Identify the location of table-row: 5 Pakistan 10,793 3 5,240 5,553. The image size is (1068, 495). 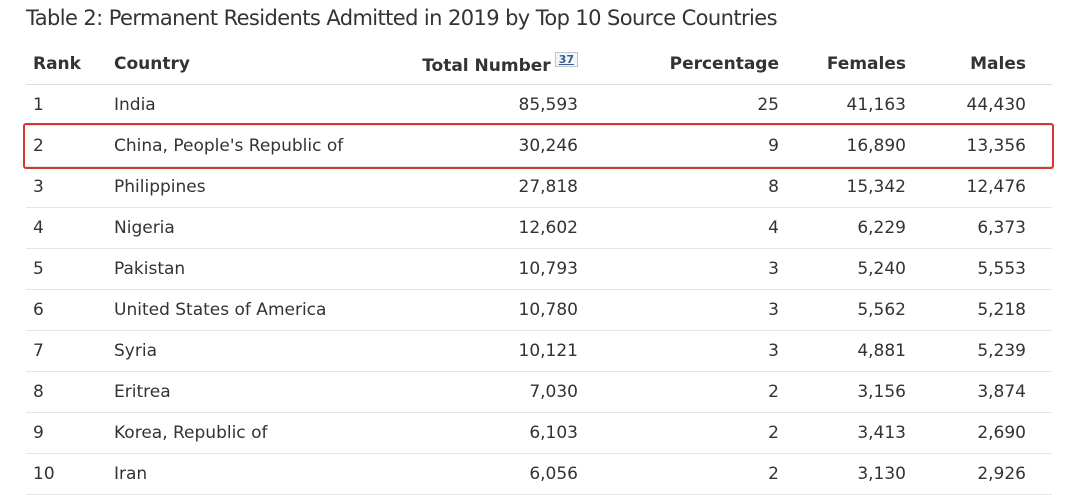
(539, 269).